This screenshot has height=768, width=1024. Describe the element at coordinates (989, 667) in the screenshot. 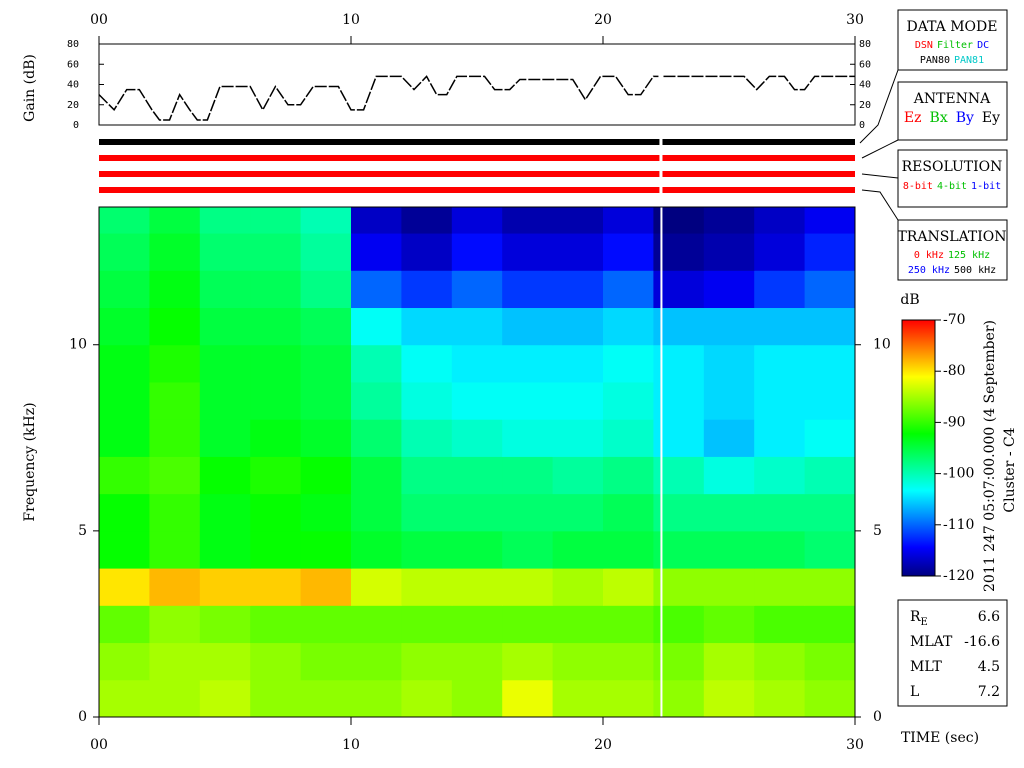

I see `info-value: 4.5` at that location.